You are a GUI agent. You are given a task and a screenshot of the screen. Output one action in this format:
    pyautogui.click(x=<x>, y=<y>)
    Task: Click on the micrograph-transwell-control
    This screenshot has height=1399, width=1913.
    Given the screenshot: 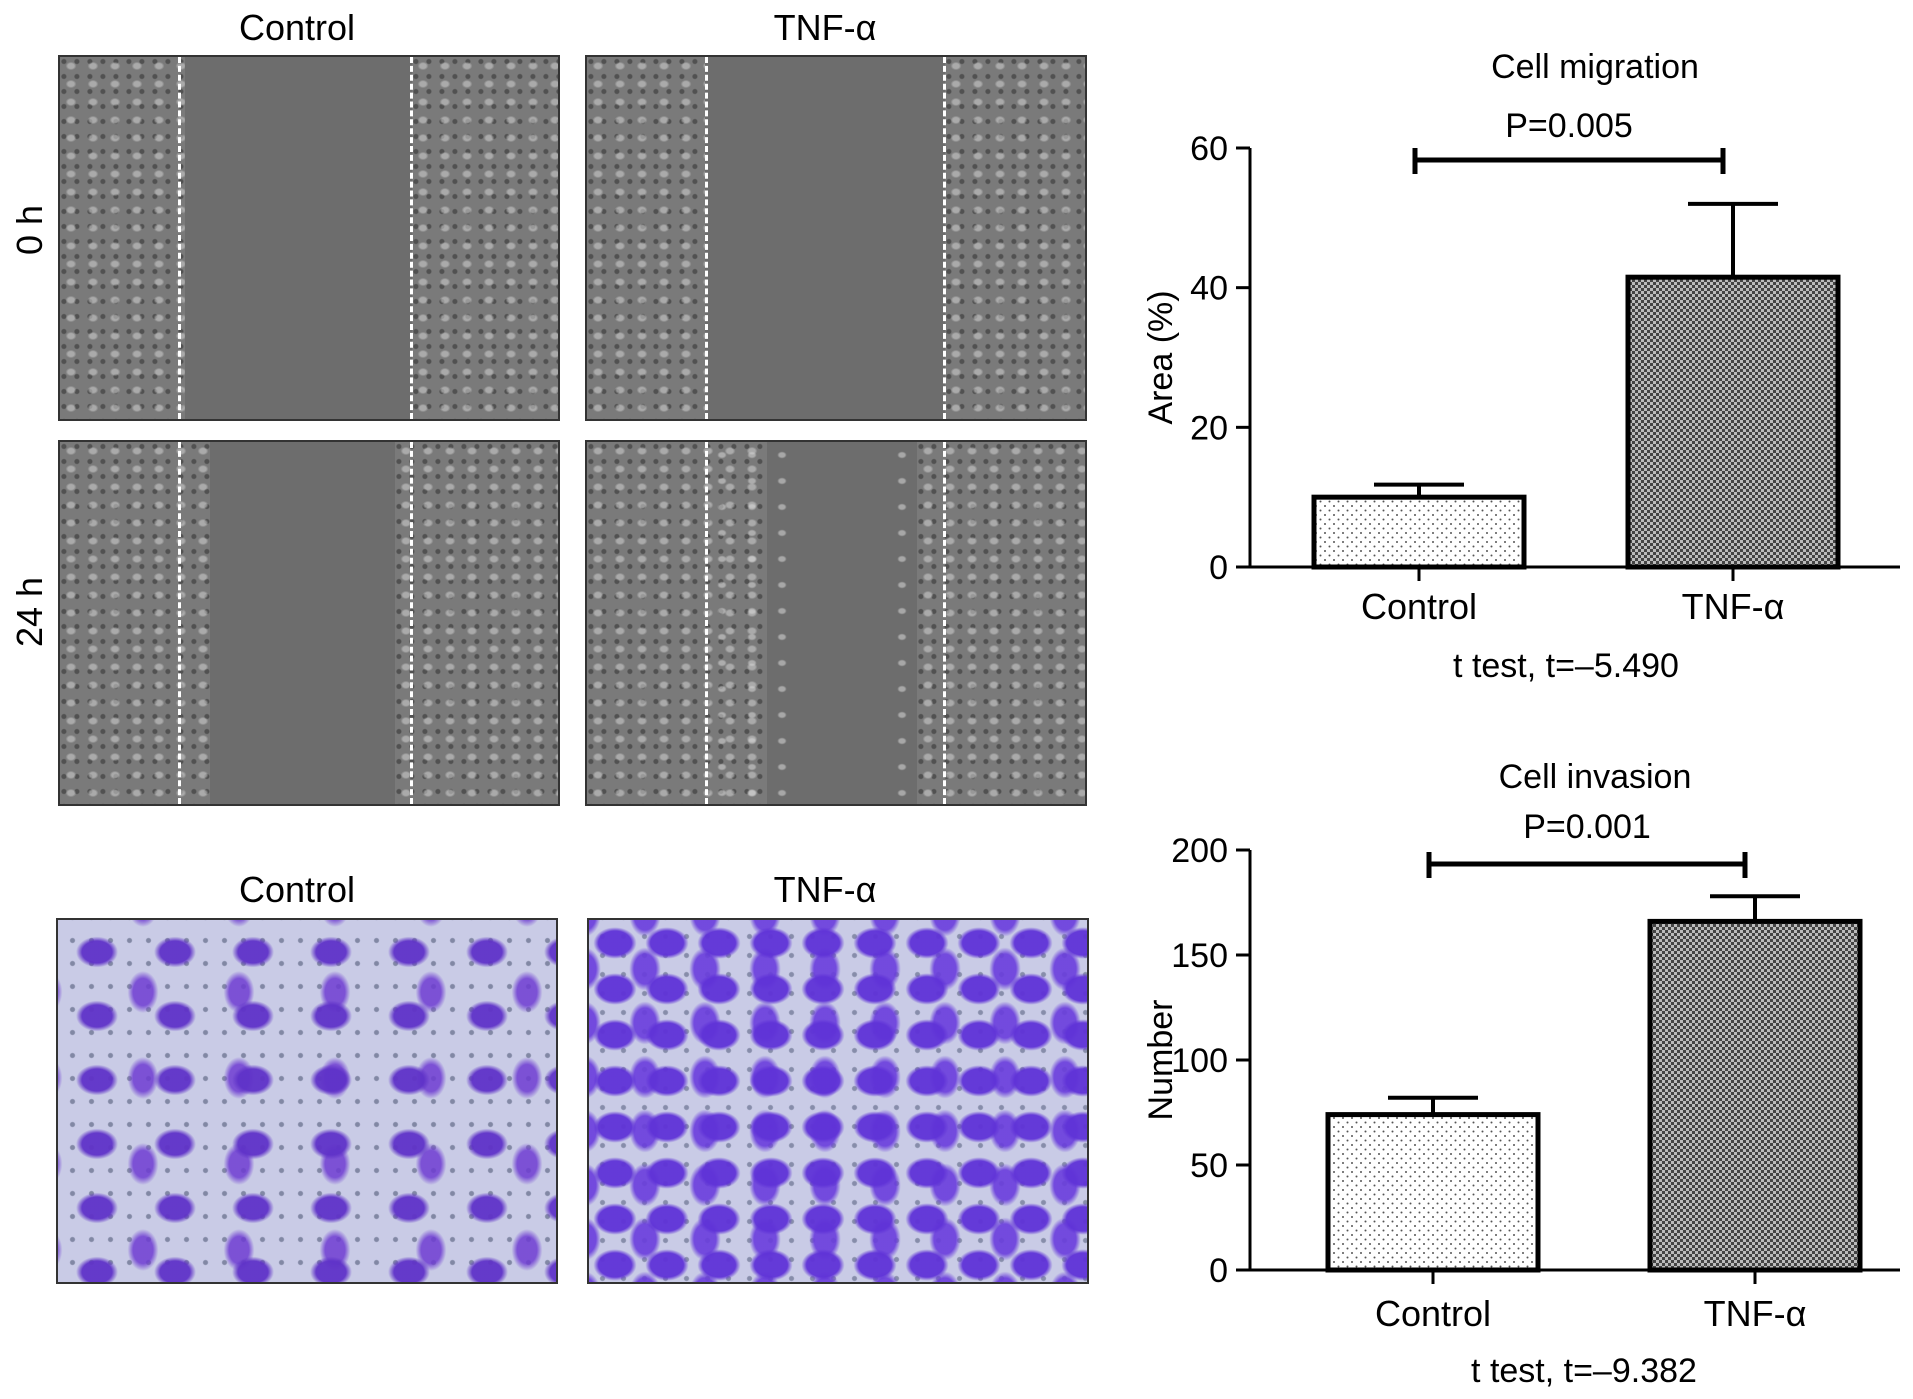 What is the action you would take?
    pyautogui.click(x=307, y=1101)
    